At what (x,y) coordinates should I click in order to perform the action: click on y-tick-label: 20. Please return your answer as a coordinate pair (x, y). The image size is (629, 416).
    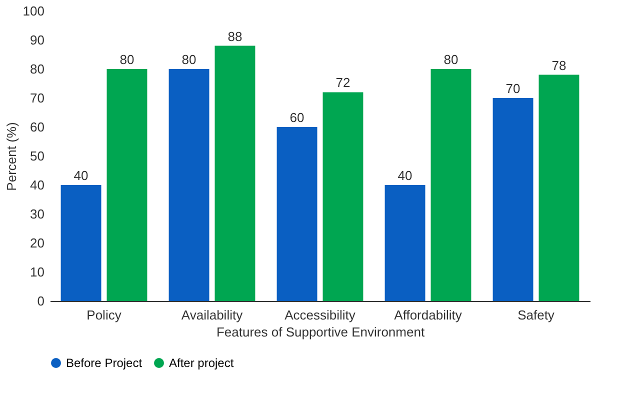
    Looking at the image, I should click on (37, 243).